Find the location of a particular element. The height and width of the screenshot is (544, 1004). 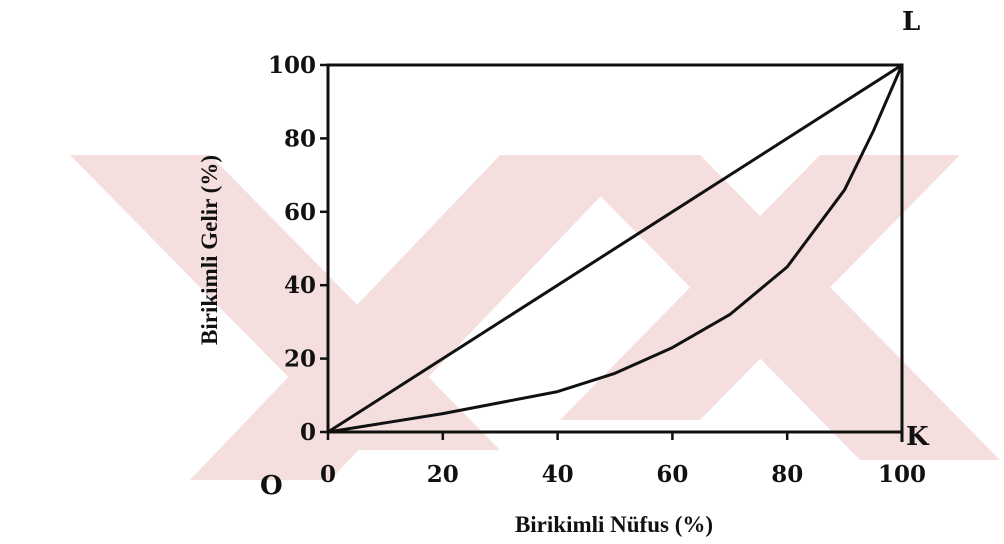

x-tick-label: 100 is located at coordinates (902, 474).